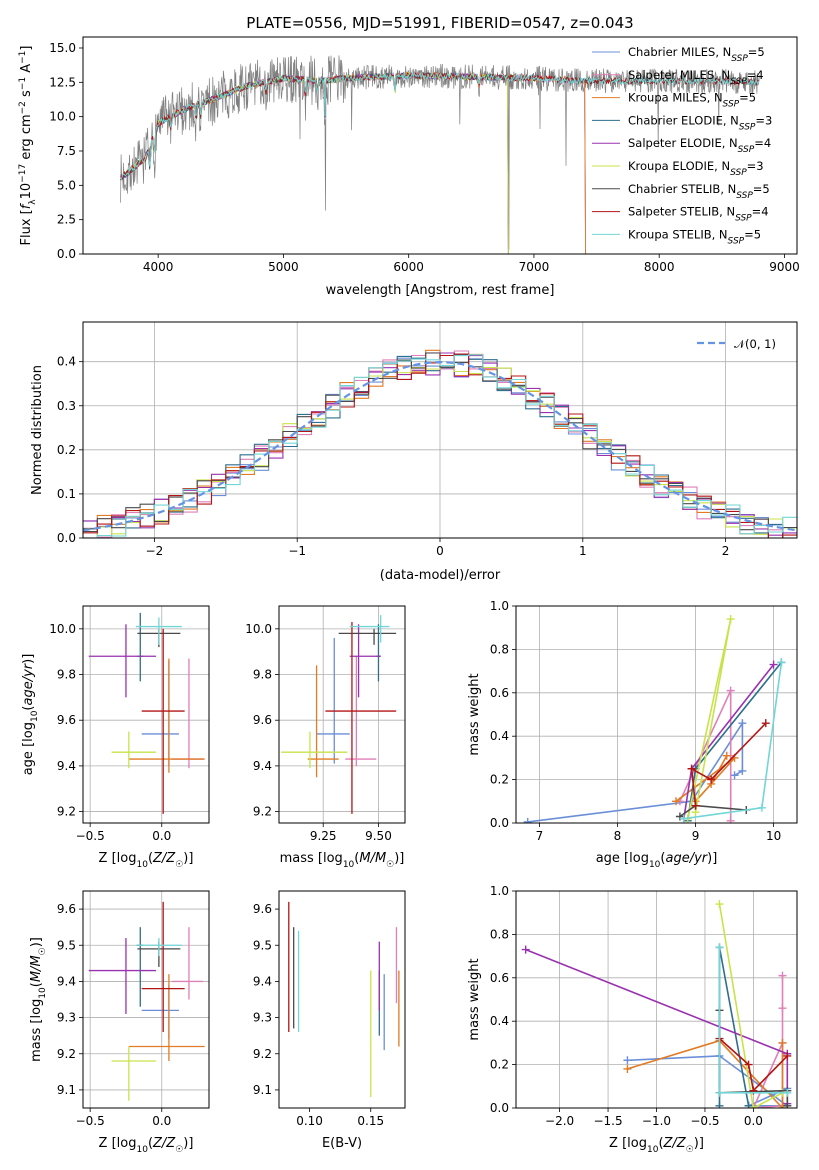 The width and height of the screenshot is (819, 1170). What do you see at coordinates (659, 267) in the screenshot?
I see `x-tick-label: 8000` at bounding box center [659, 267].